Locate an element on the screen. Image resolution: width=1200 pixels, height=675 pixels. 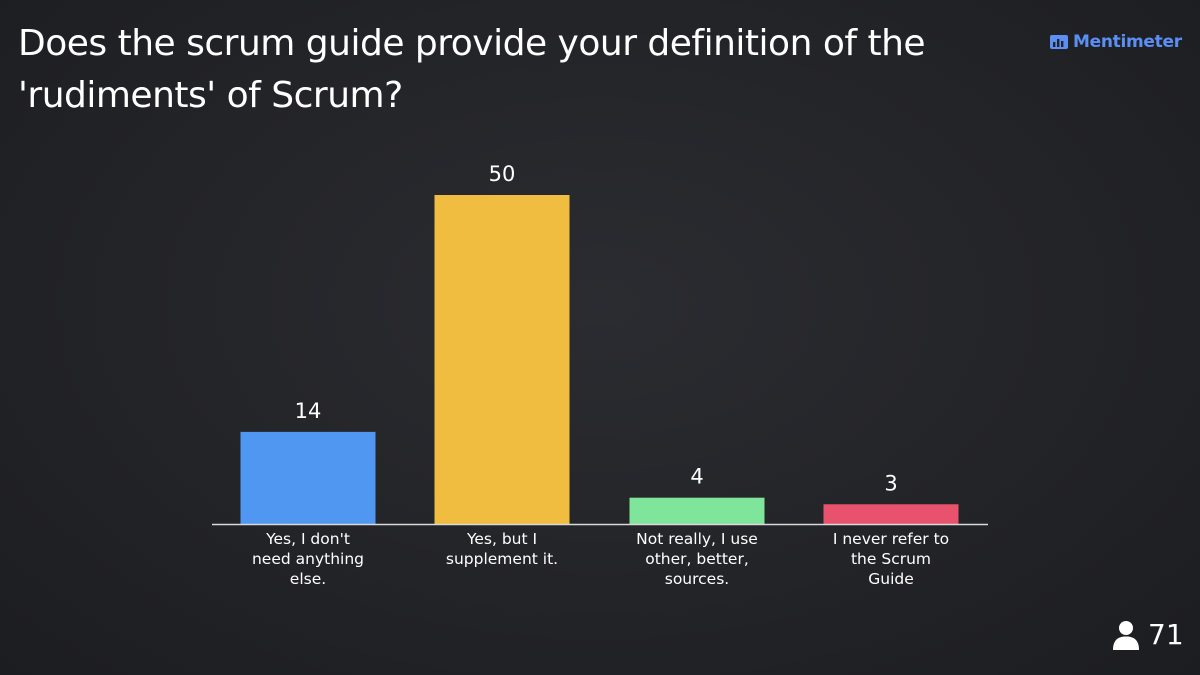
category-label-line: supplement it. is located at coordinates (502, 559).